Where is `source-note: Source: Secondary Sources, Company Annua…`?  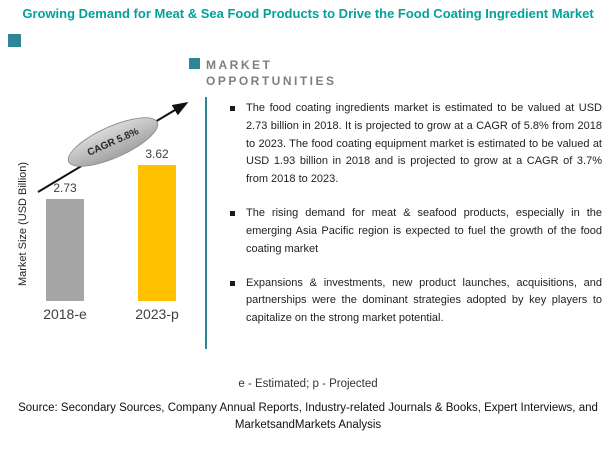
source-note: Source: Secondary Sources, Company Annua… is located at coordinates (308, 416).